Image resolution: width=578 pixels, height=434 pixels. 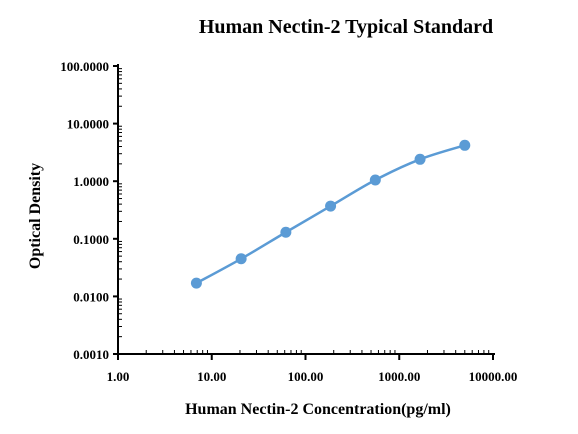 I want to click on y-tick-label: 100.0000, so click(x=84, y=66).